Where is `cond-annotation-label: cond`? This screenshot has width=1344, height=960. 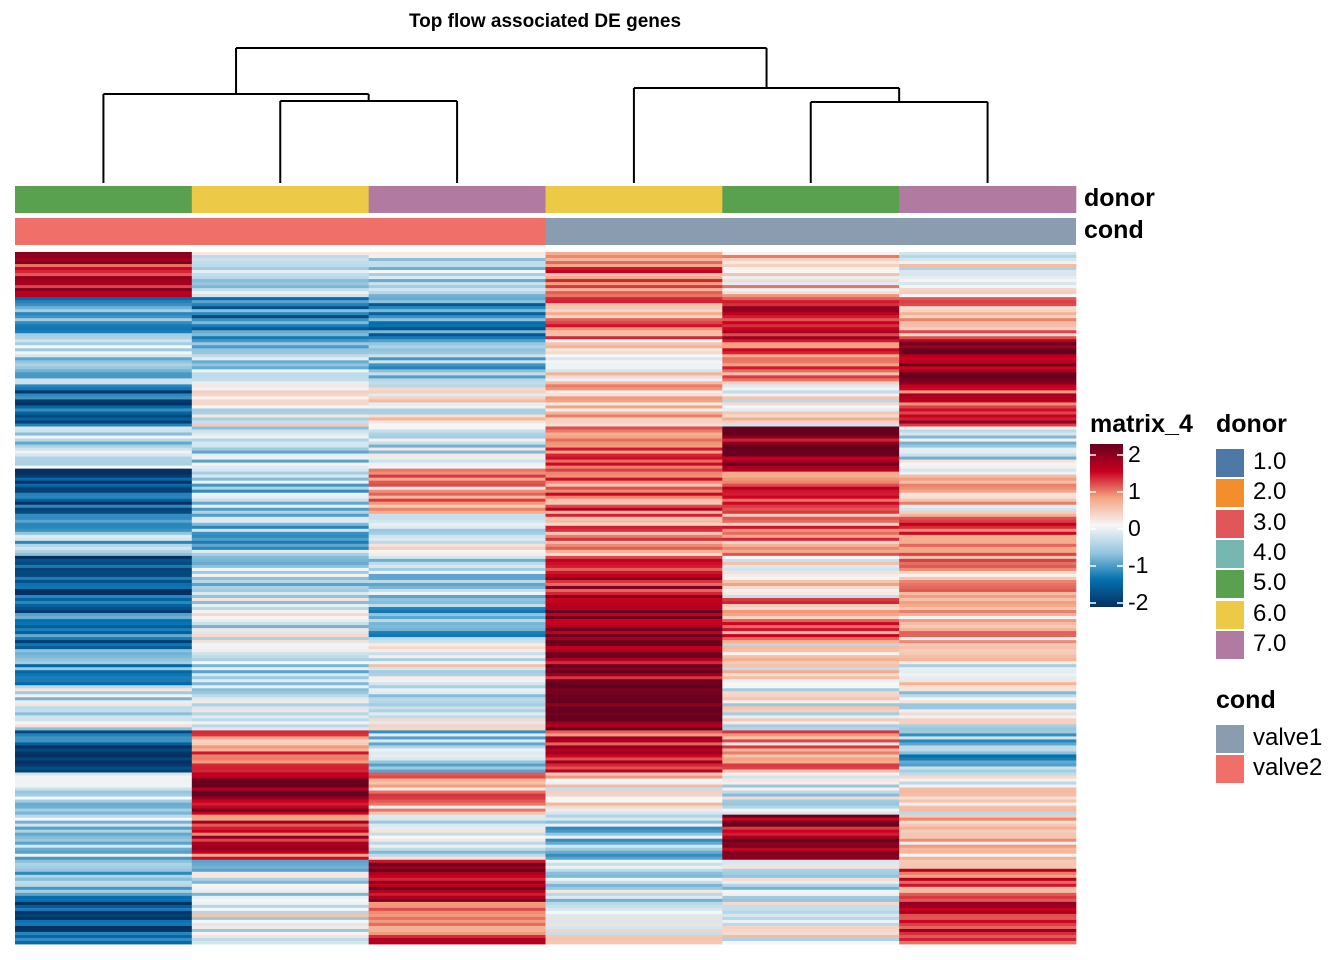 cond-annotation-label: cond is located at coordinates (1114, 230).